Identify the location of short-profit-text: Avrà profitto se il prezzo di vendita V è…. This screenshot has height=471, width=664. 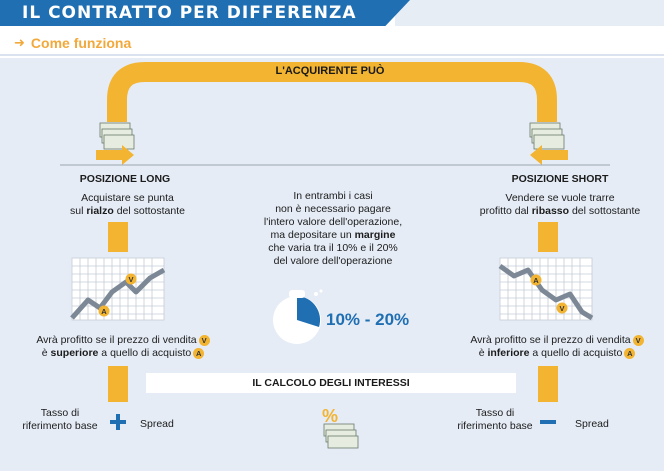
(557, 347).